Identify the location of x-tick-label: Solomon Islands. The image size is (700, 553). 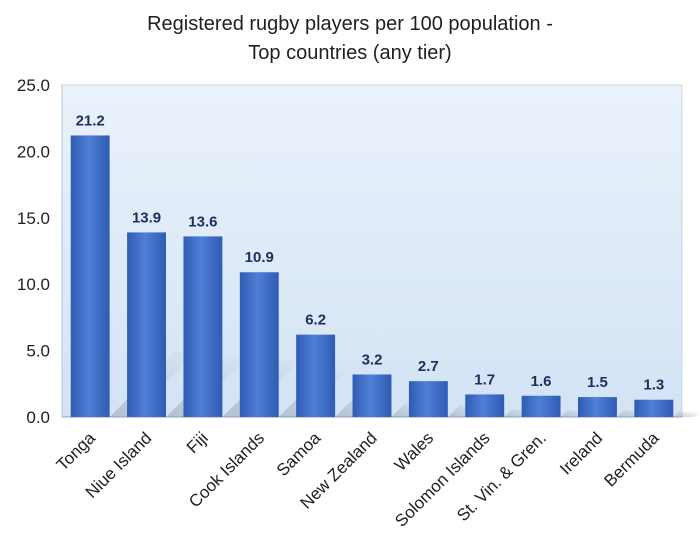
(442, 479).